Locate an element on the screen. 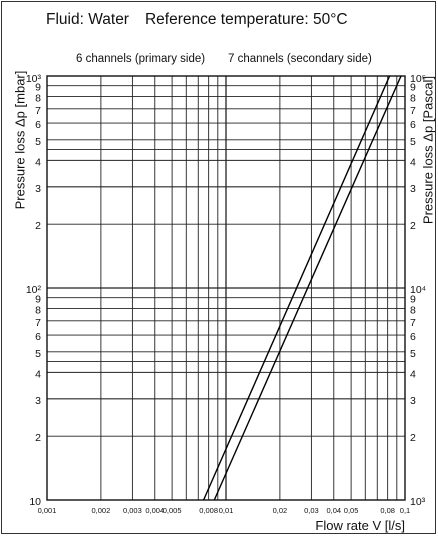 The image size is (438, 536). y-tick-label-right: 10⁵ is located at coordinates (418, 79).